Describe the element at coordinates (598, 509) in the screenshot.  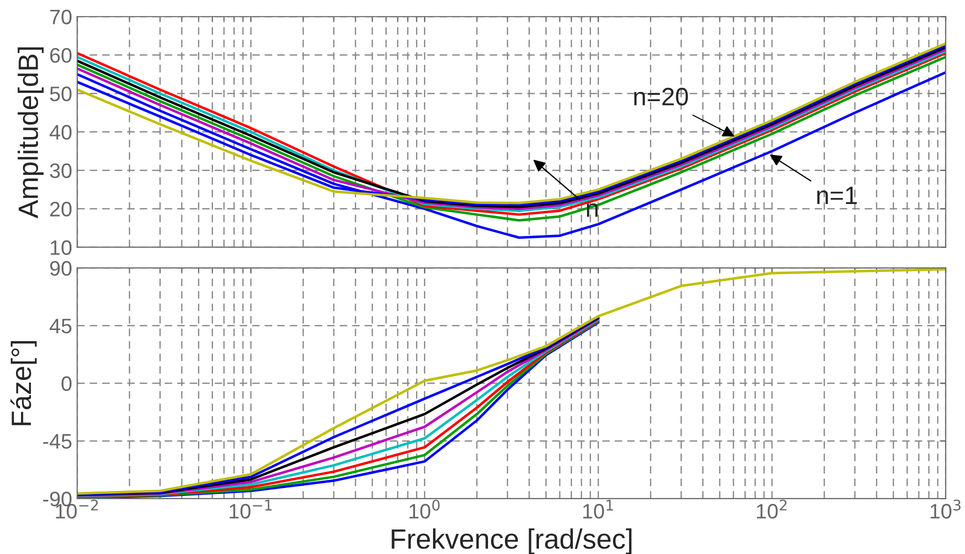
I see `x-tick-label: 10$^{1}$` at that location.